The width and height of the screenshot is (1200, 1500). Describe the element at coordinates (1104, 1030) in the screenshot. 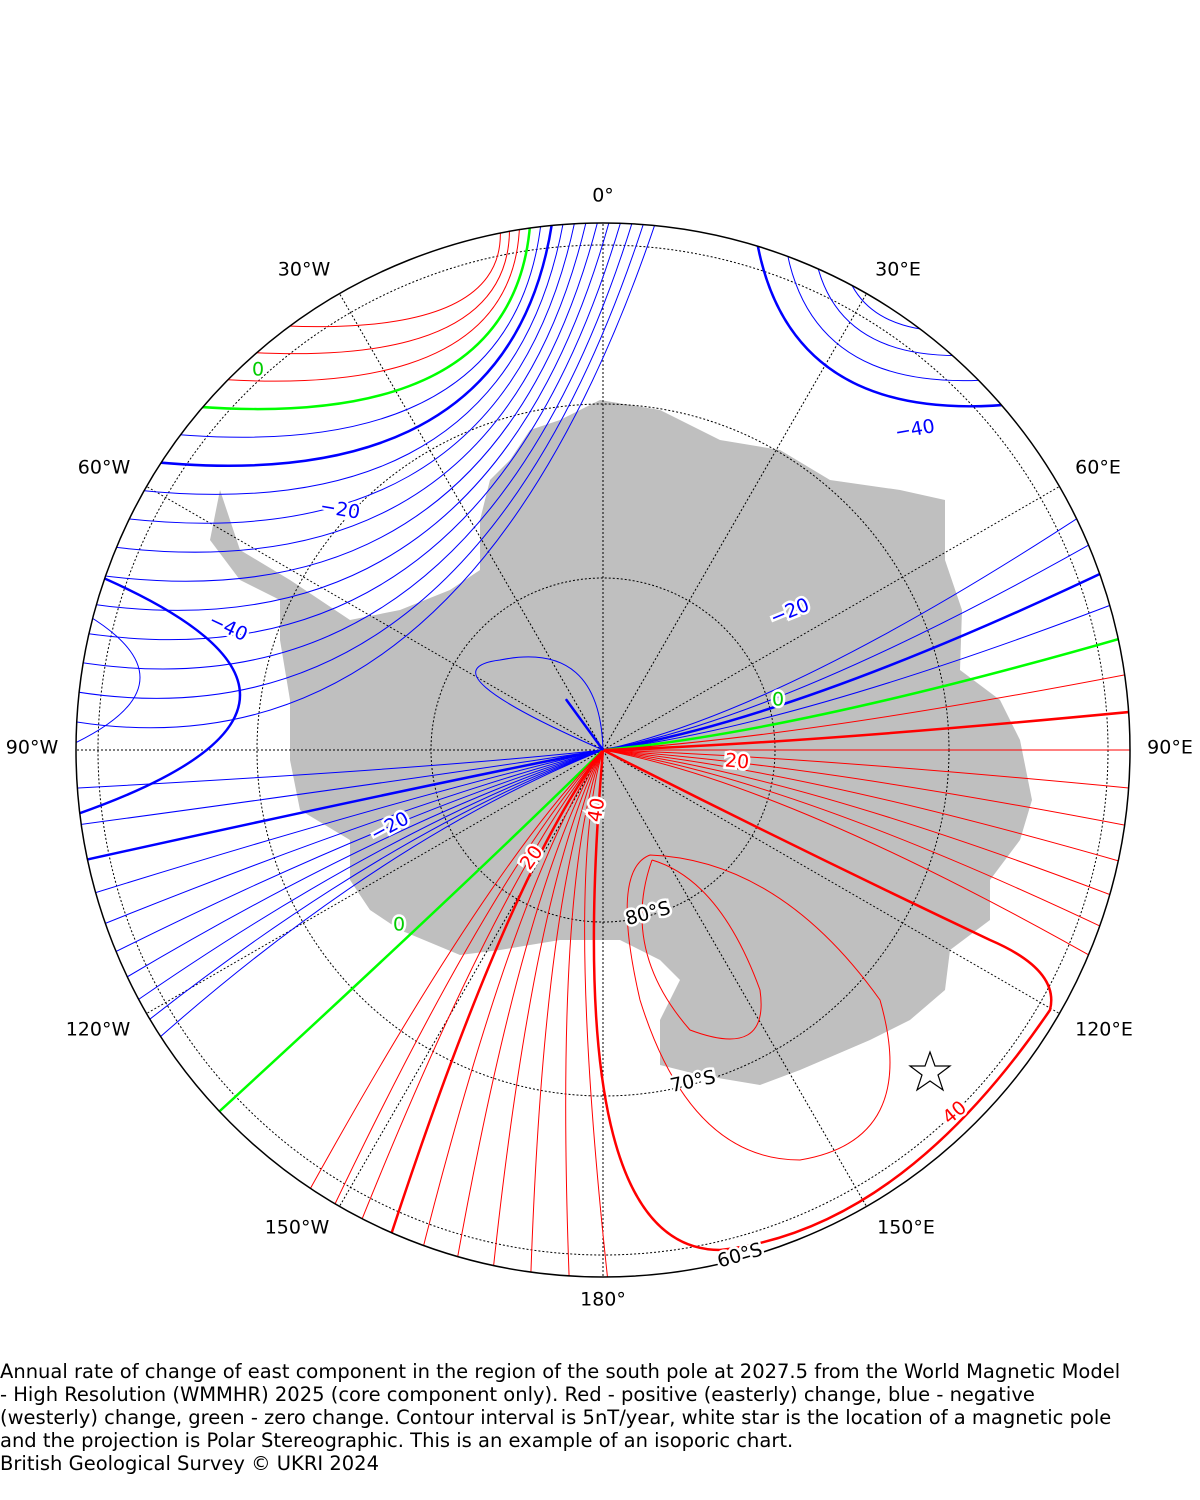

I see `longitude-label: 120°E` at that location.